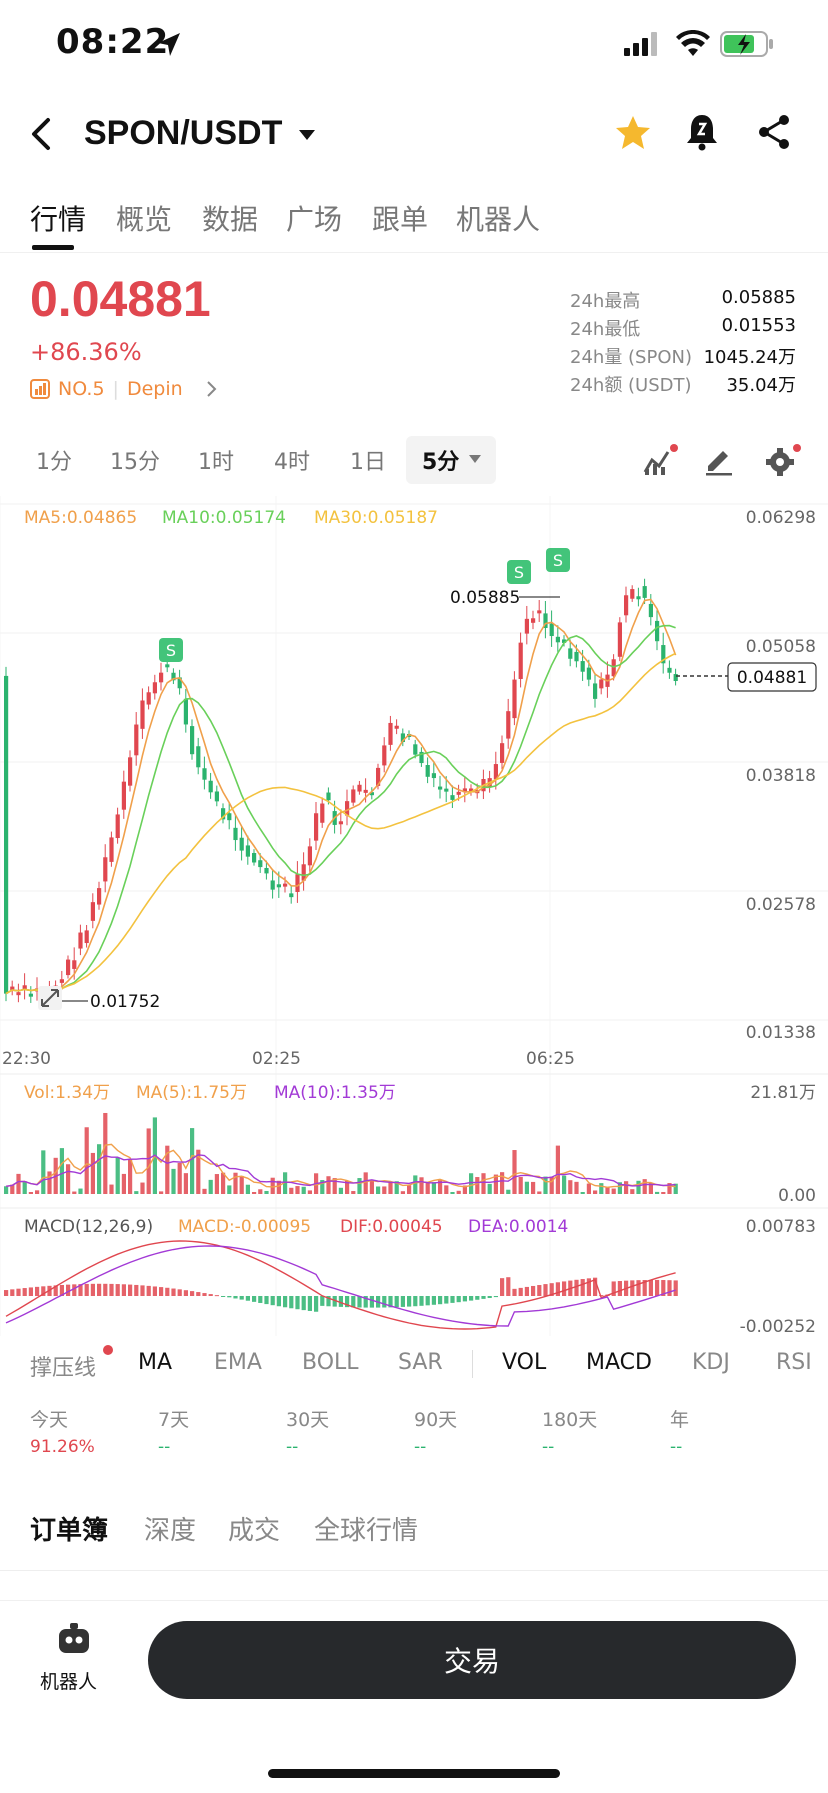 The width and height of the screenshot is (828, 1793). Describe the element at coordinates (292, 462) in the screenshot. I see `interval-4h: 4时` at that location.